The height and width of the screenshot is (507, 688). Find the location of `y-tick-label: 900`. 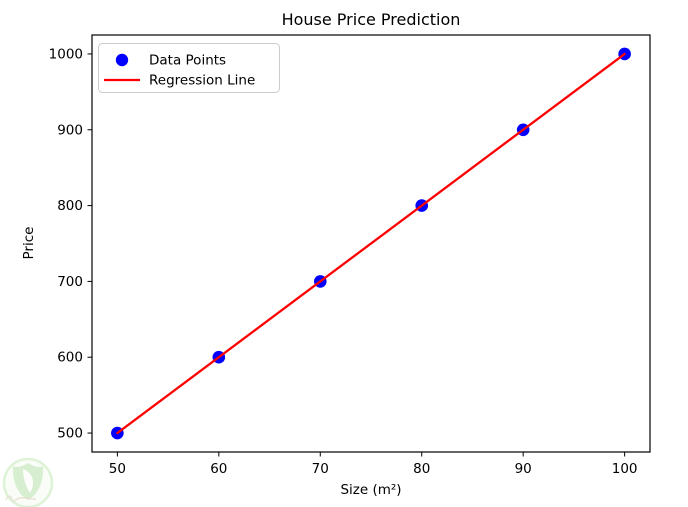

y-tick-label: 900 is located at coordinates (70, 130).